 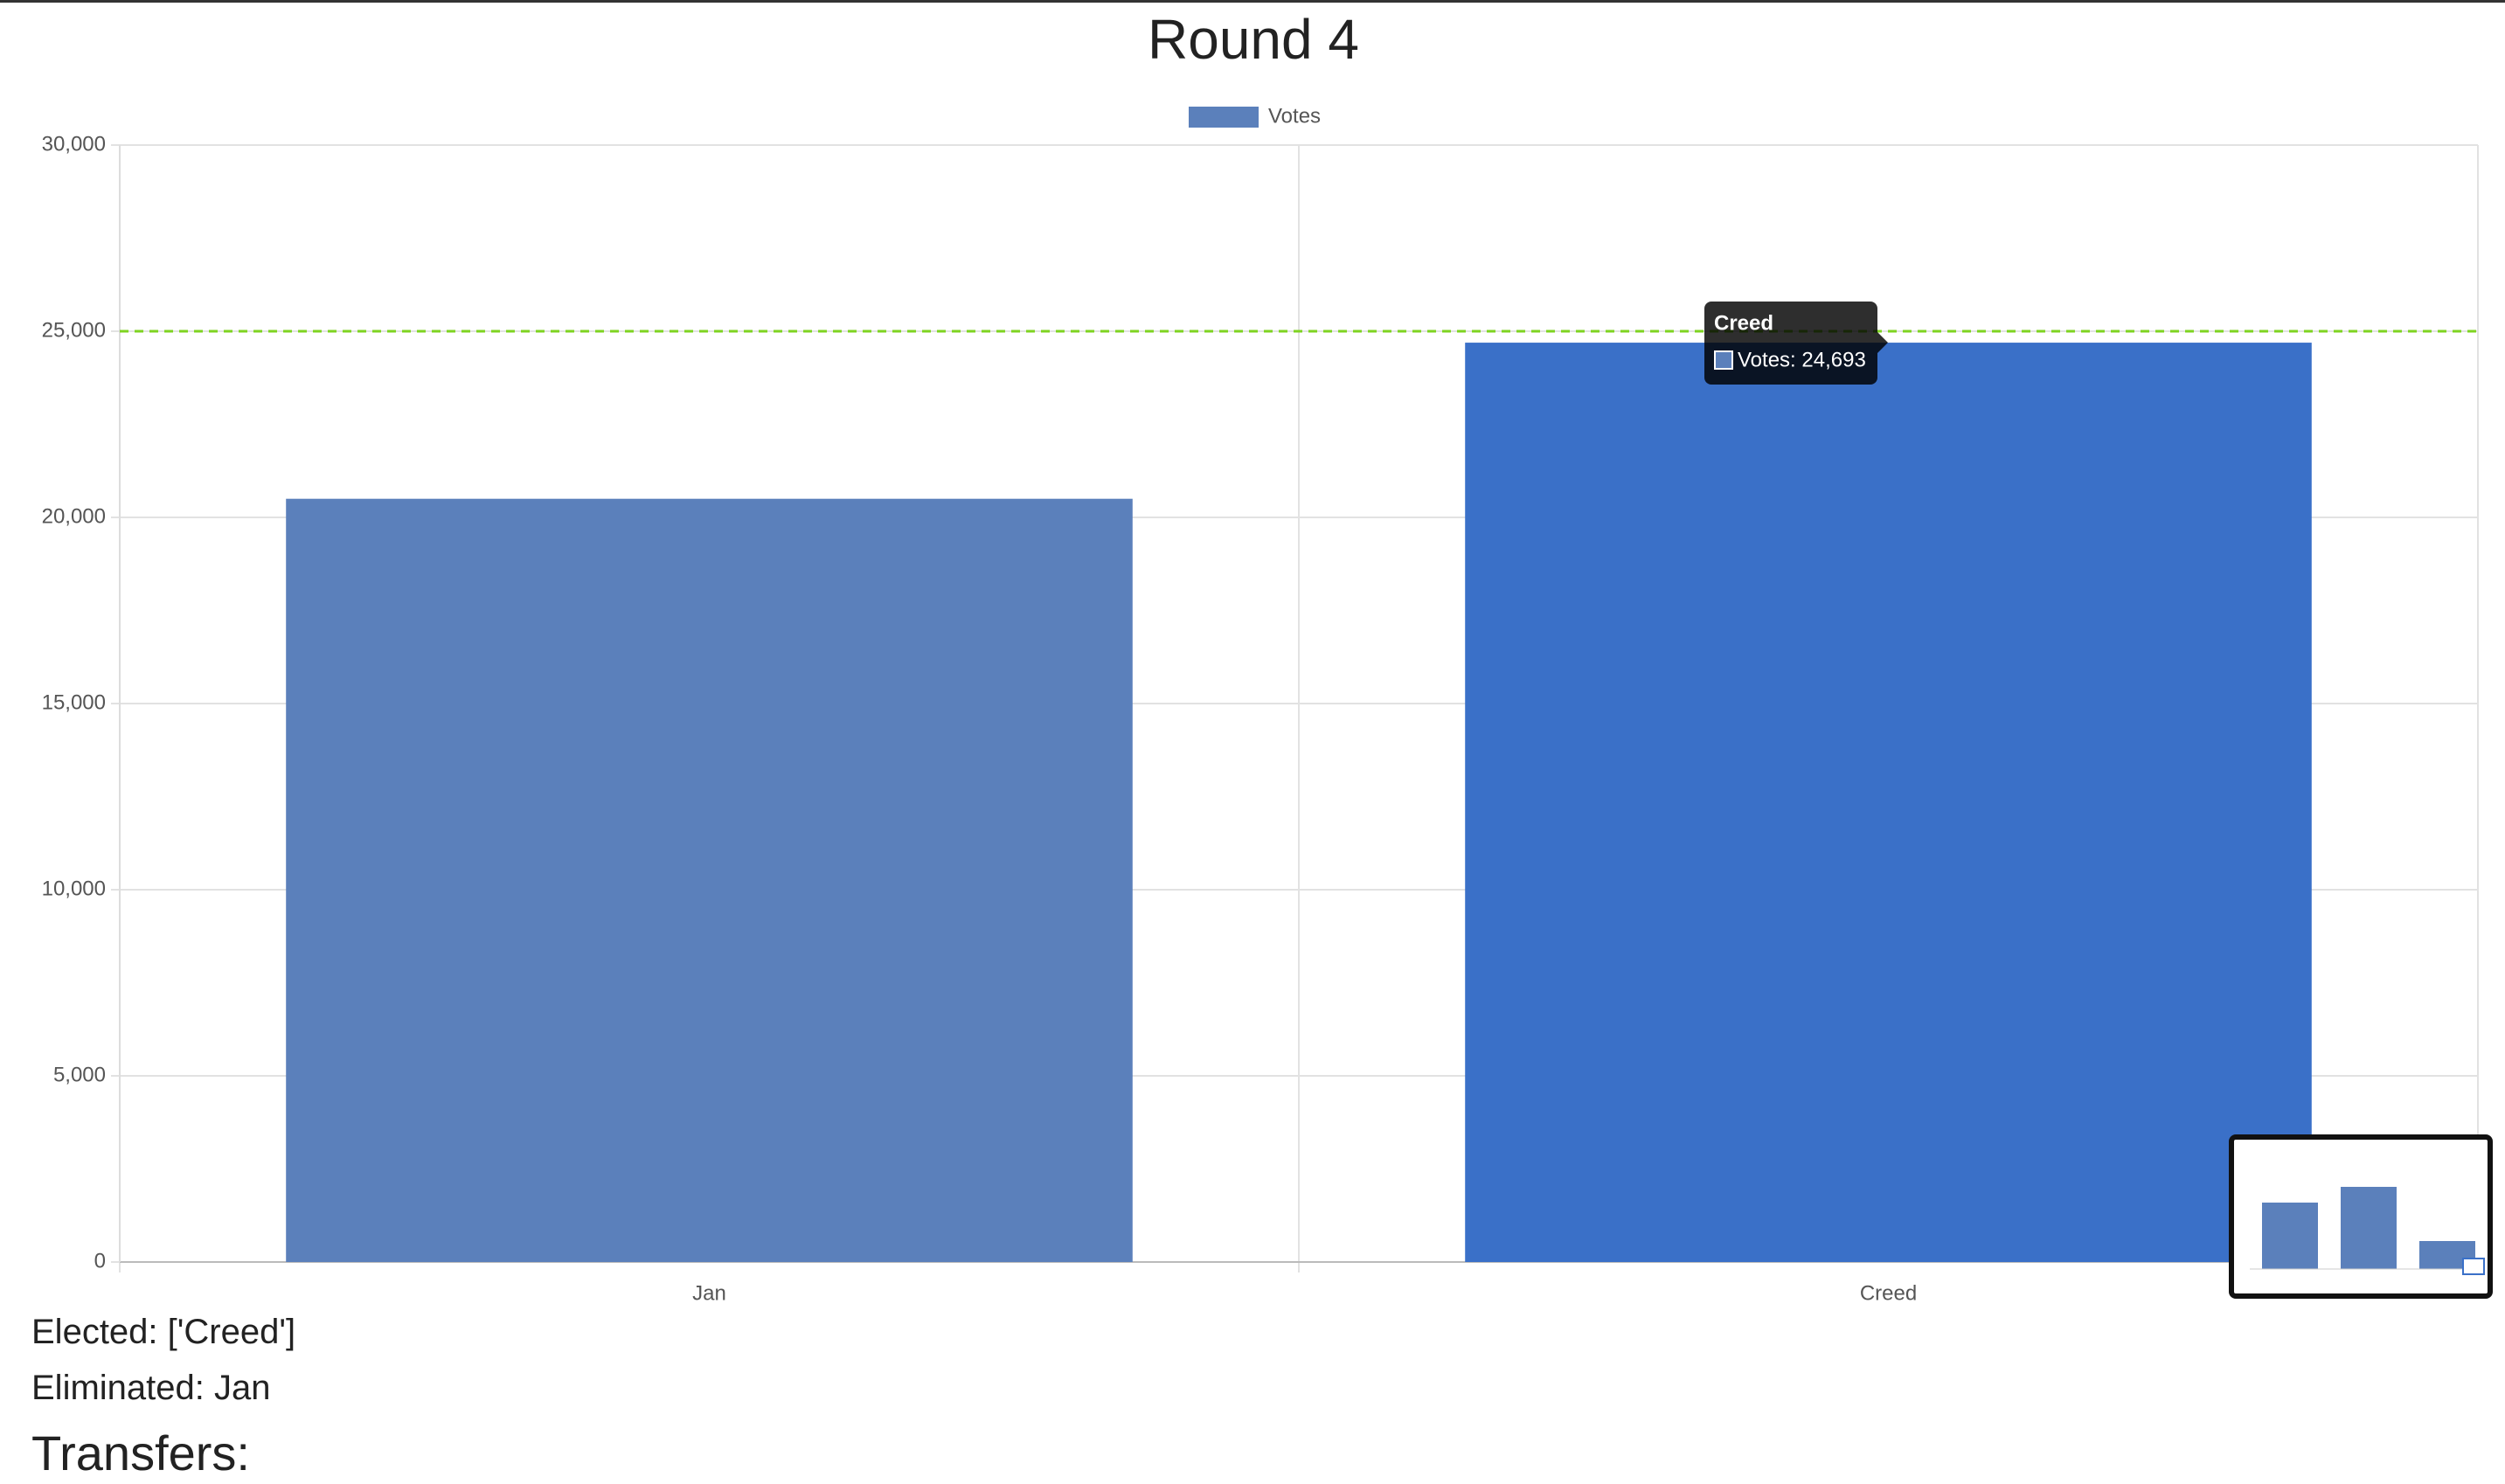 I want to click on transfers-heading: Transfers:, so click(x=140, y=1453).